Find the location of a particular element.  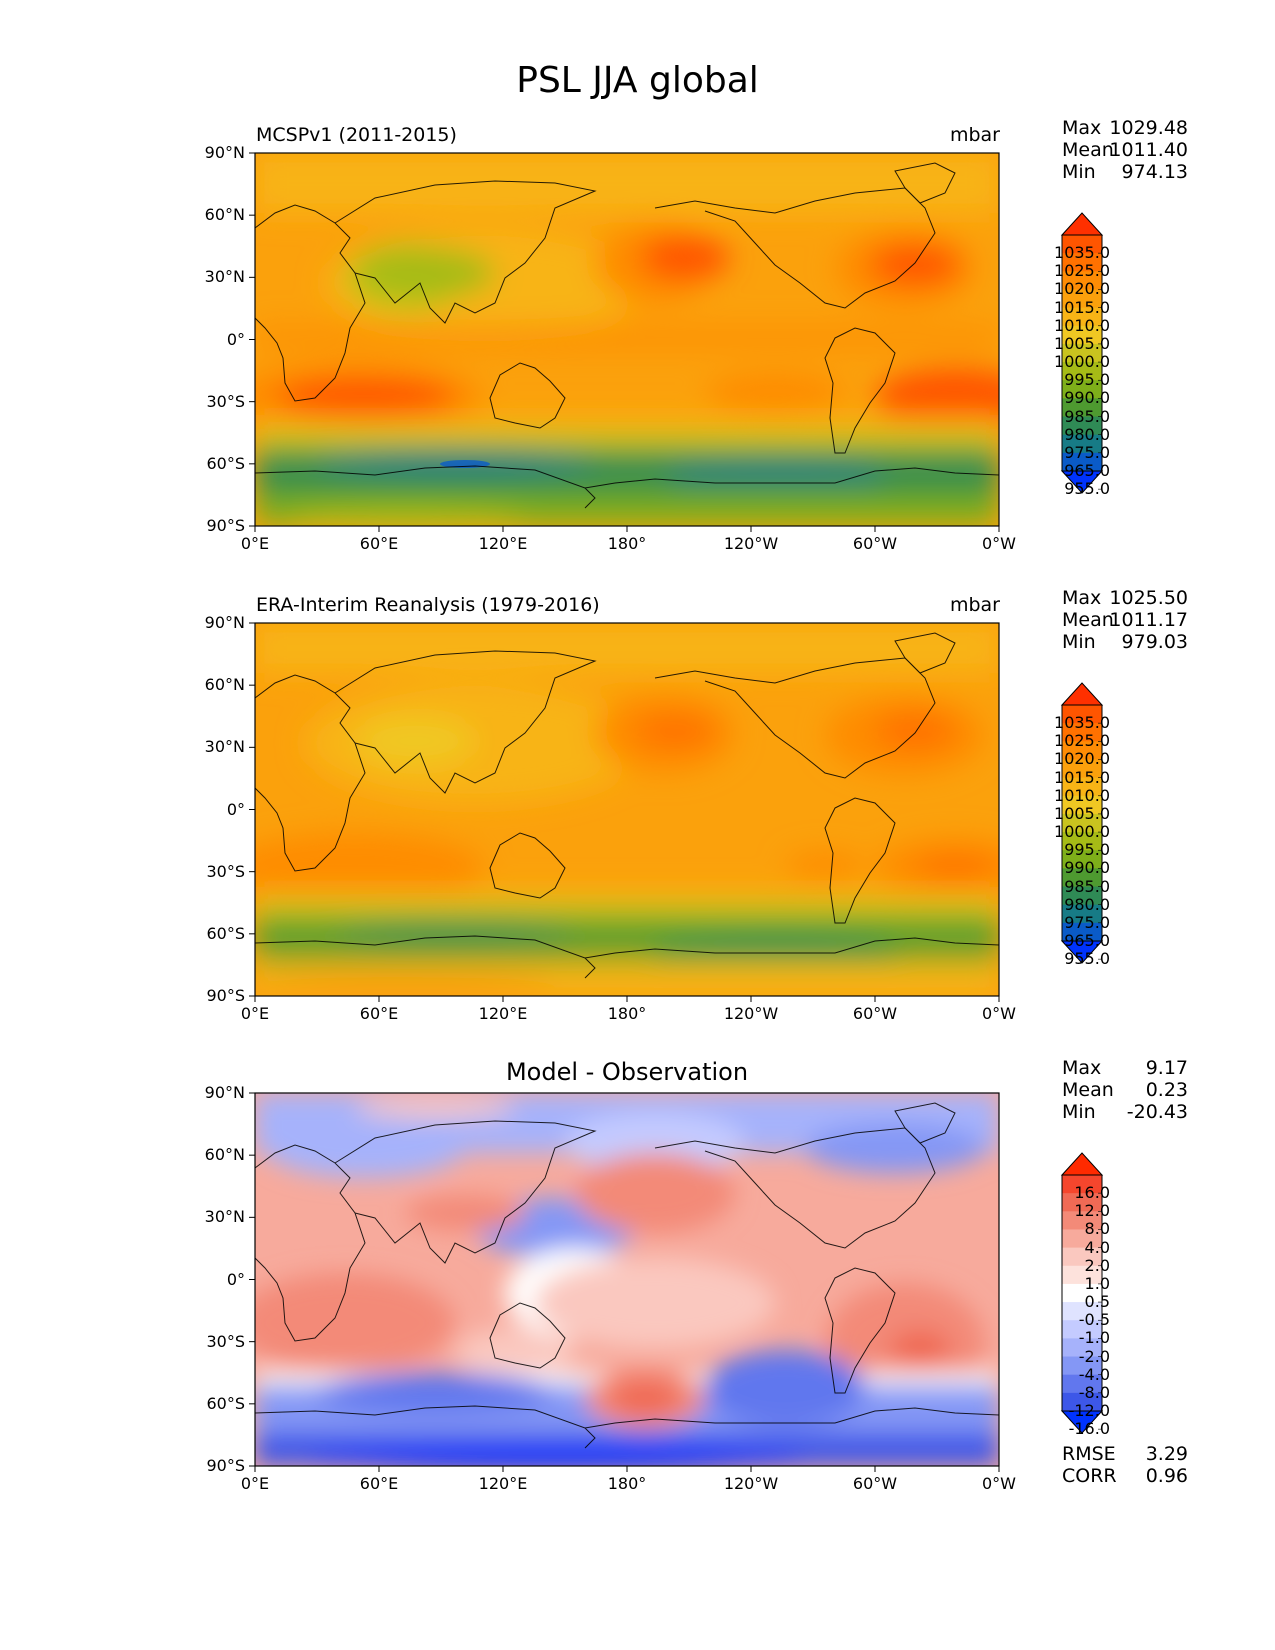

colorbar-tick-label: 0.5 is located at coordinates (1097, 1302).